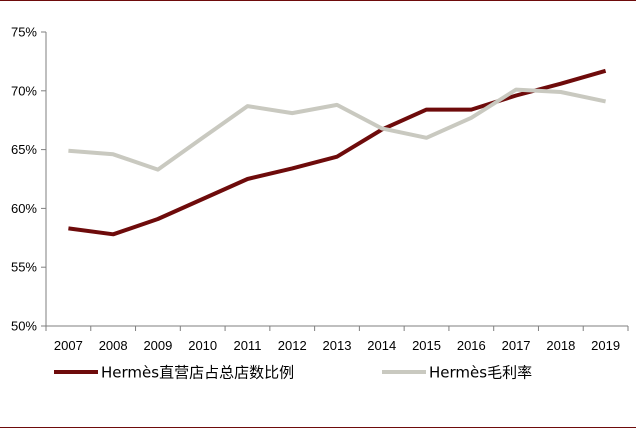  What do you see at coordinates (560, 345) in the screenshot?
I see `x-tick-label: 2018` at bounding box center [560, 345].